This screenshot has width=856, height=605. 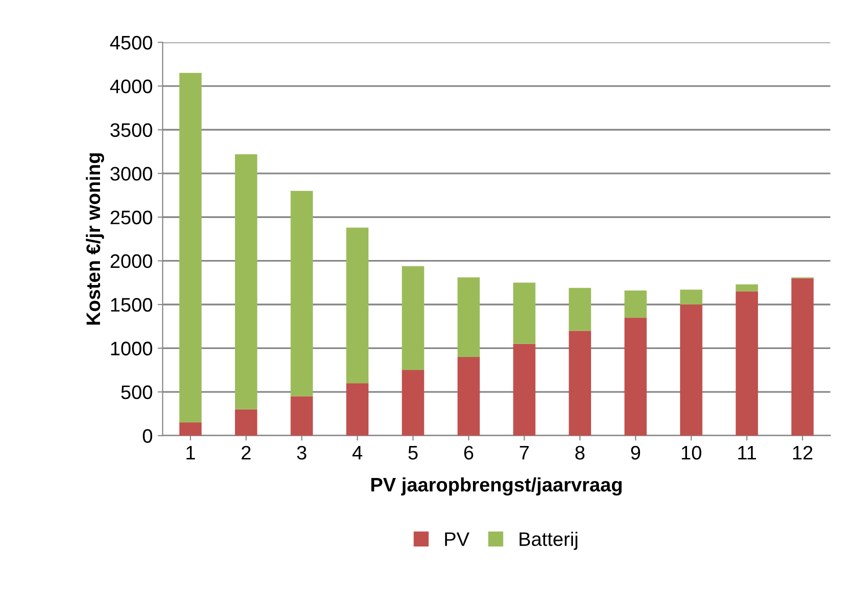 What do you see at coordinates (131, 217) in the screenshot?
I see `y-tick-label: 2500` at bounding box center [131, 217].